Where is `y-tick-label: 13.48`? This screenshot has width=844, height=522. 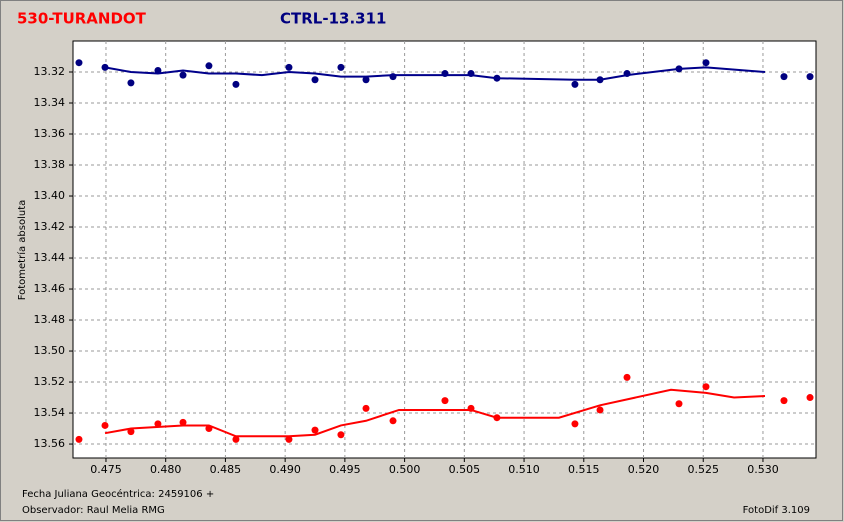 y-tick-label: 13.48 is located at coordinates (50, 319).